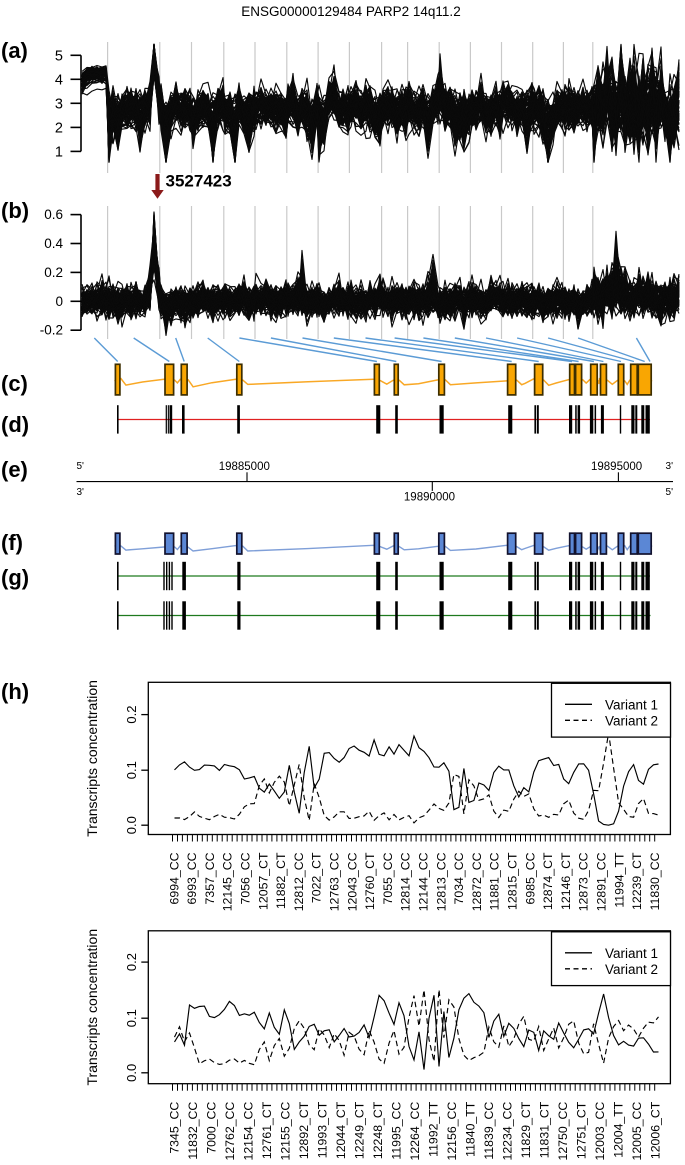  What do you see at coordinates (304, 1130) in the screenshot?
I see `svg-text: 12892_CT` at bounding box center [304, 1130].